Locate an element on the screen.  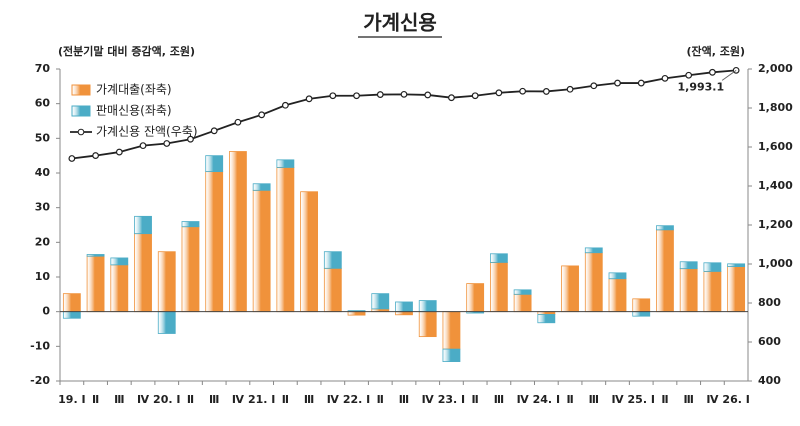
x-tick-label: 21. Ⅰ is located at coordinates (261, 399).